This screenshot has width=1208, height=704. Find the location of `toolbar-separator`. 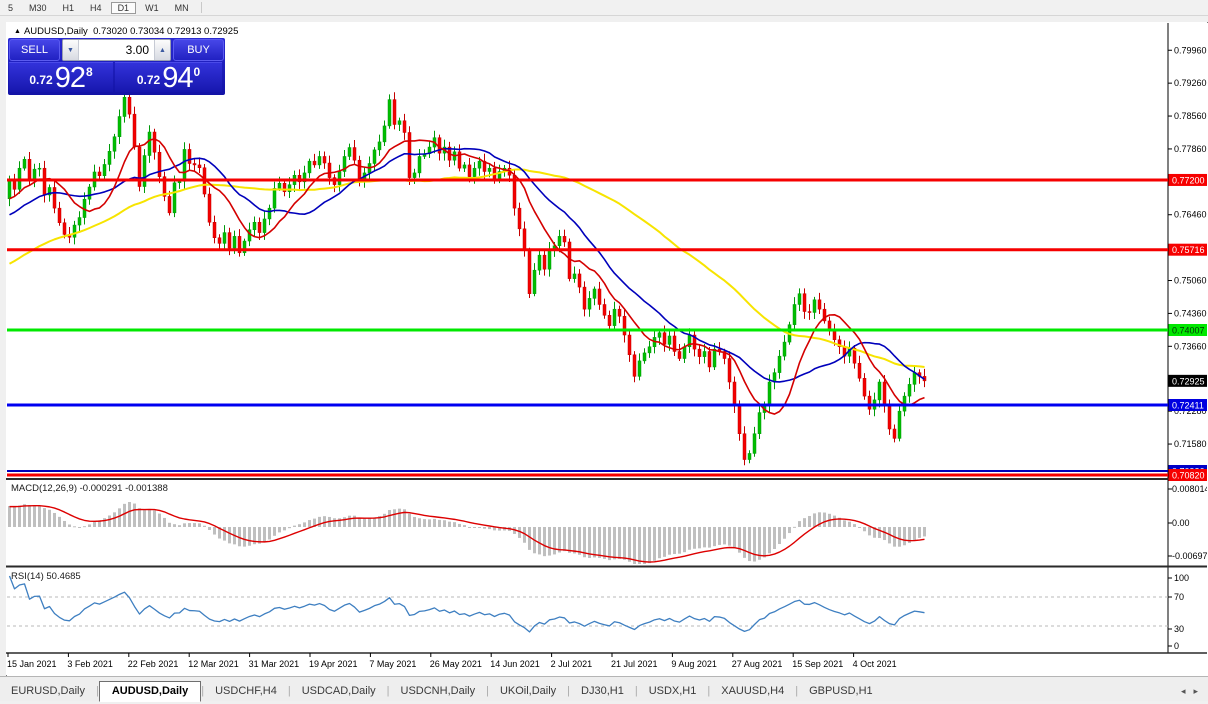

toolbar-separator is located at coordinates (201, 7).